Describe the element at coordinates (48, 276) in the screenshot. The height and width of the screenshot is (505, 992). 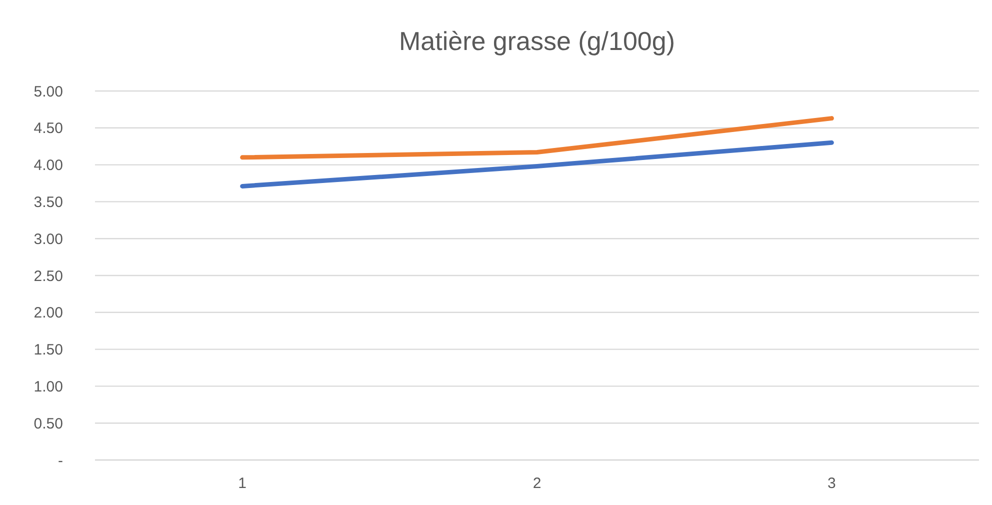
I see `y-tick-label: 2.50` at that location.